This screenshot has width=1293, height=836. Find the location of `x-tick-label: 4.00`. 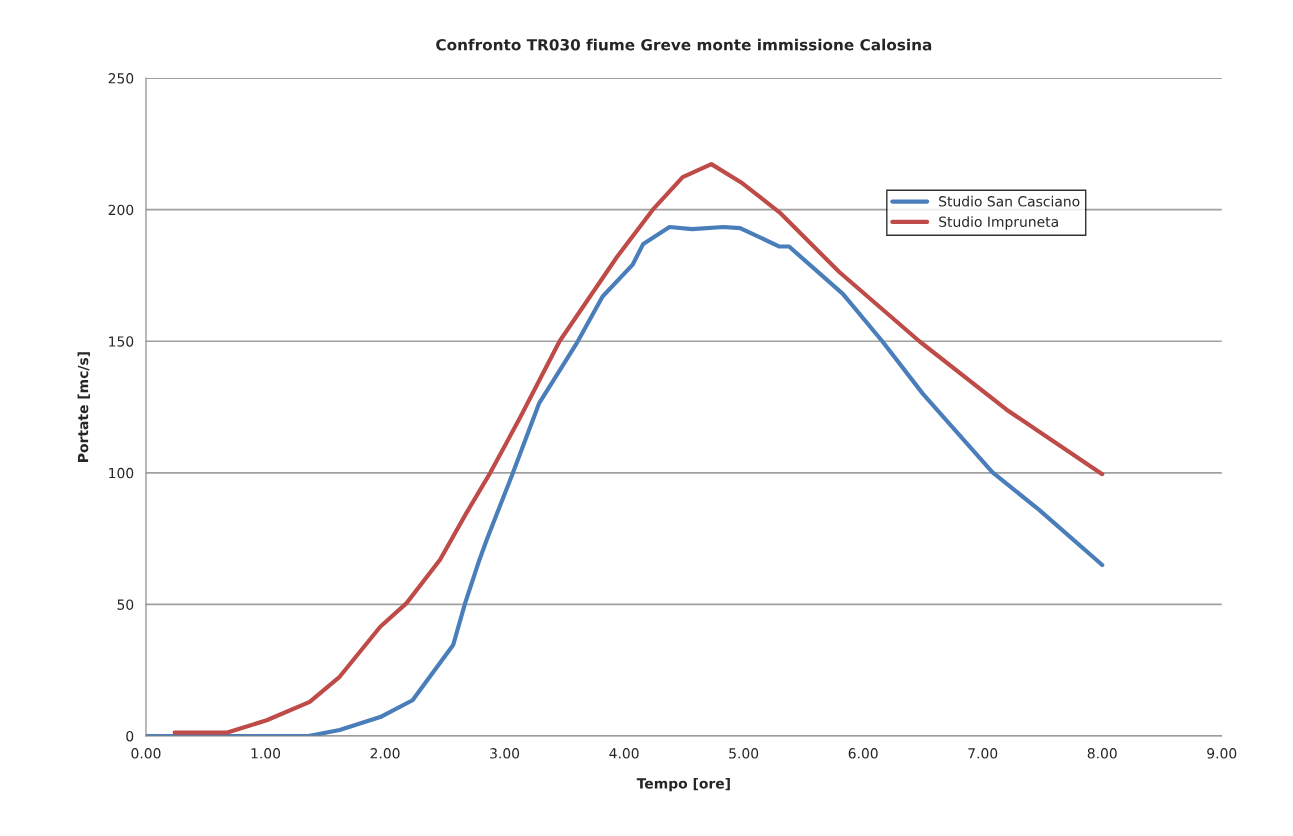

x-tick-label: 4.00 is located at coordinates (624, 753).